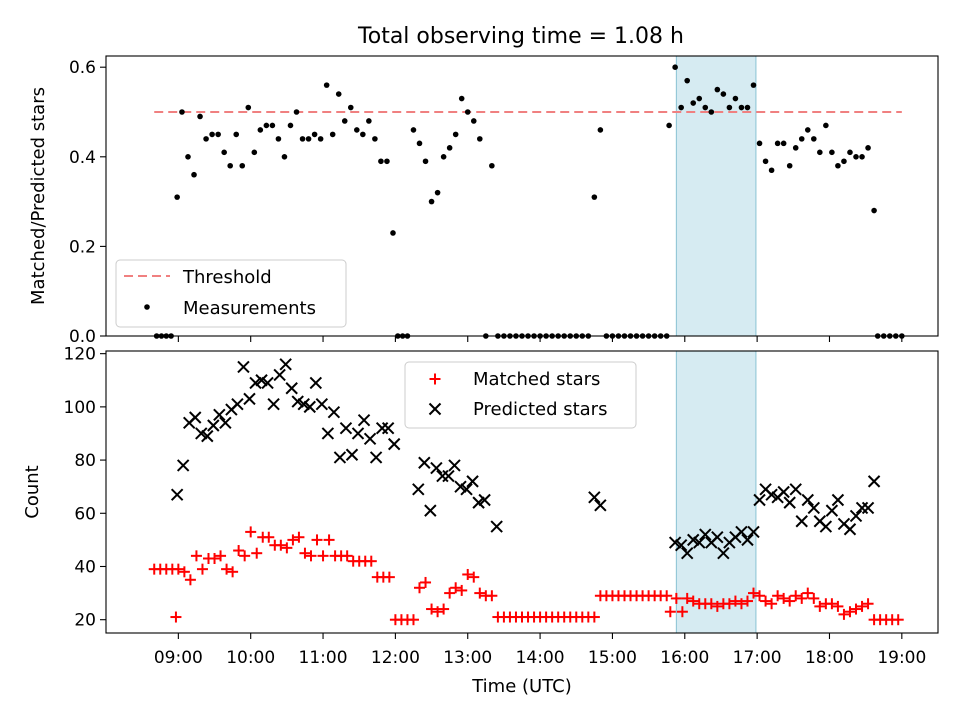  Describe the element at coordinates (829, 658) in the screenshot. I see `x-tick-label: 18:00` at that location.